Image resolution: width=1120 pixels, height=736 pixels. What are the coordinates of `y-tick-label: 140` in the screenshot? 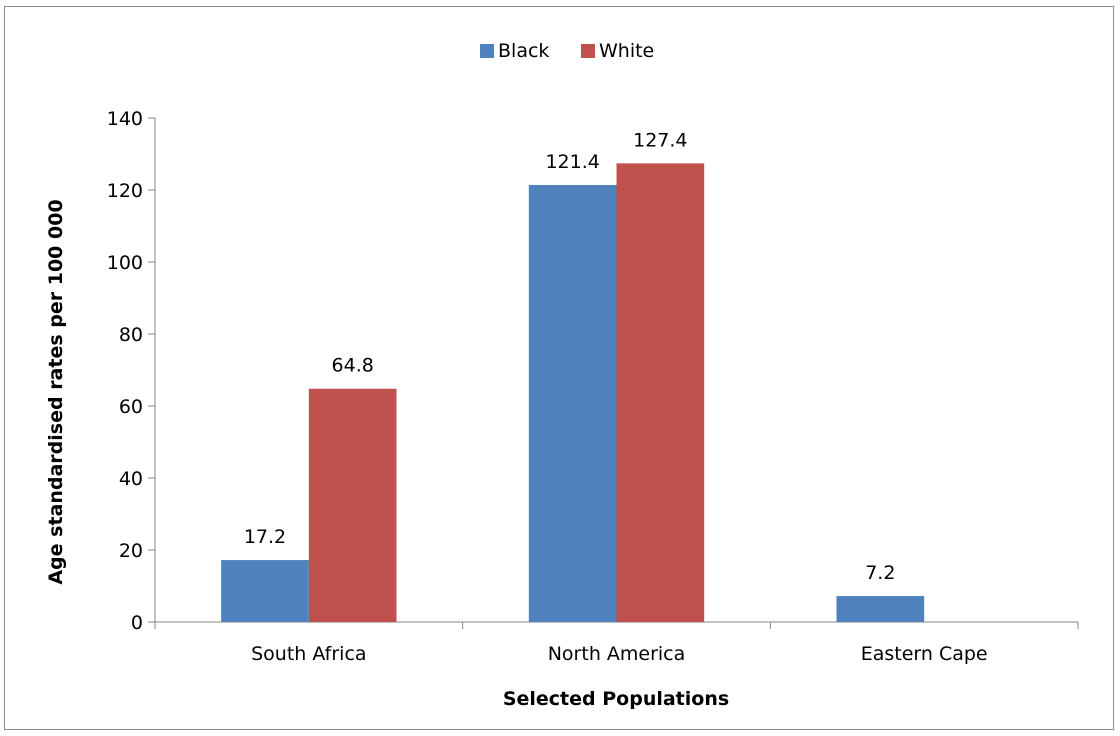 It's located at (125, 119).